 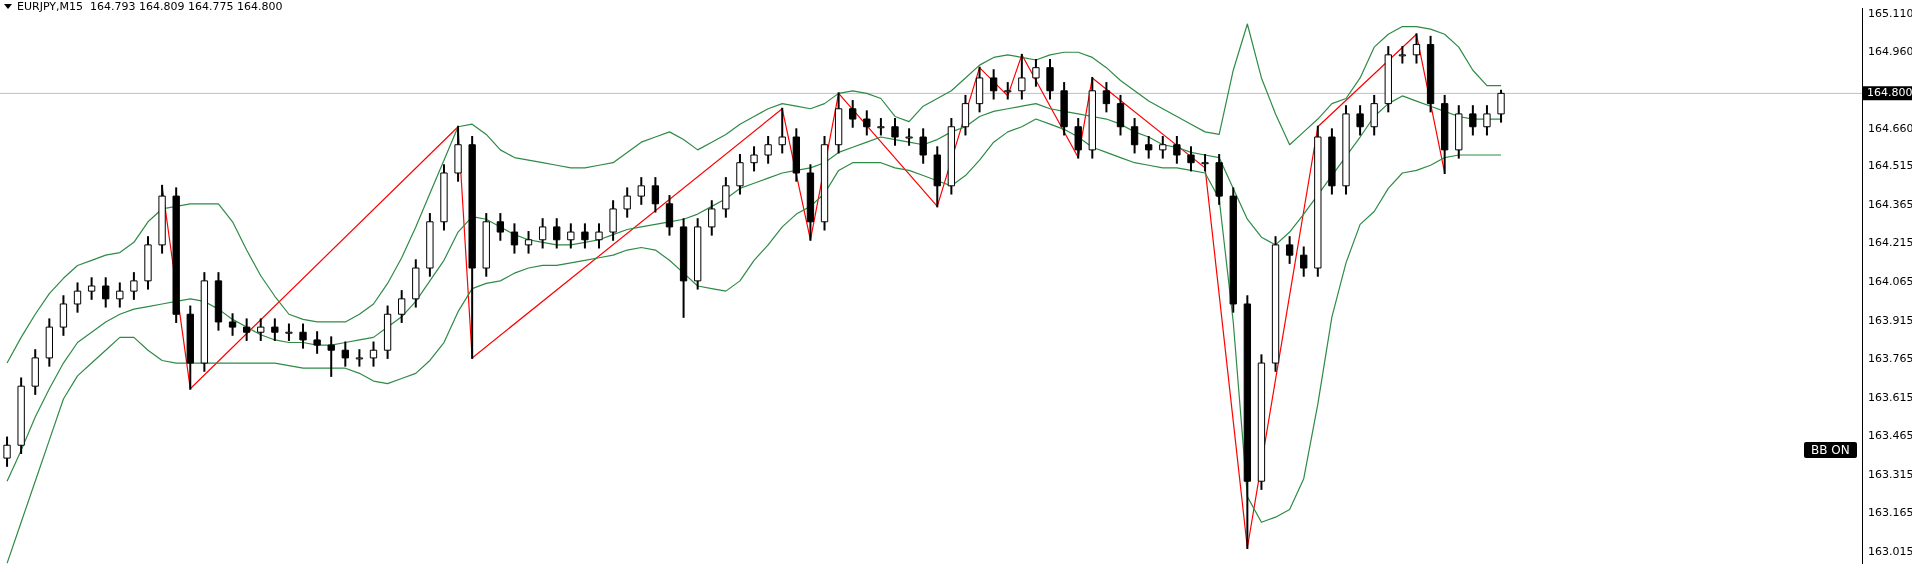 What do you see at coordinates (1890, 320) in the screenshot?
I see `y-tick-label: 163.915` at bounding box center [1890, 320].